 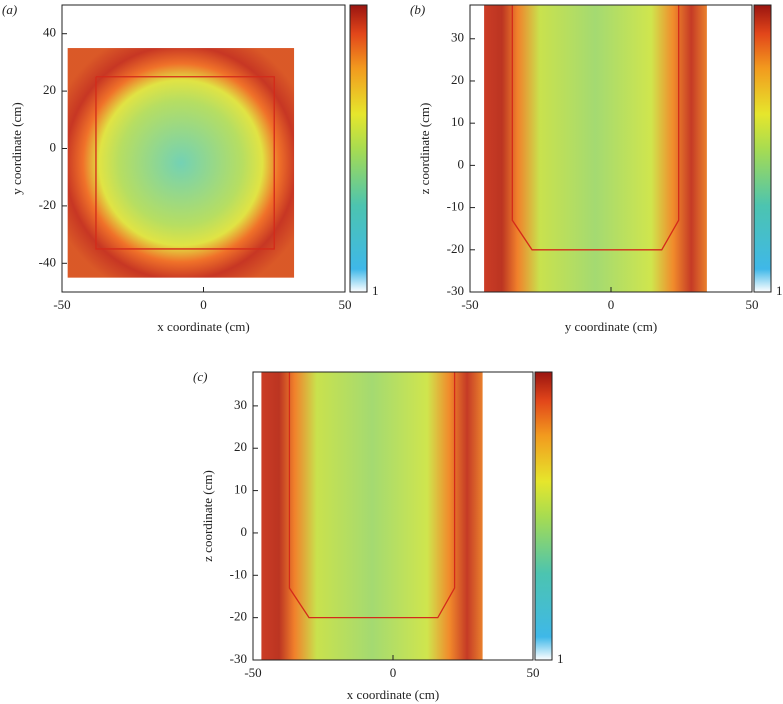 What do you see at coordinates (49, 32) in the screenshot?
I see `y-tick-label: 40` at bounding box center [49, 32].